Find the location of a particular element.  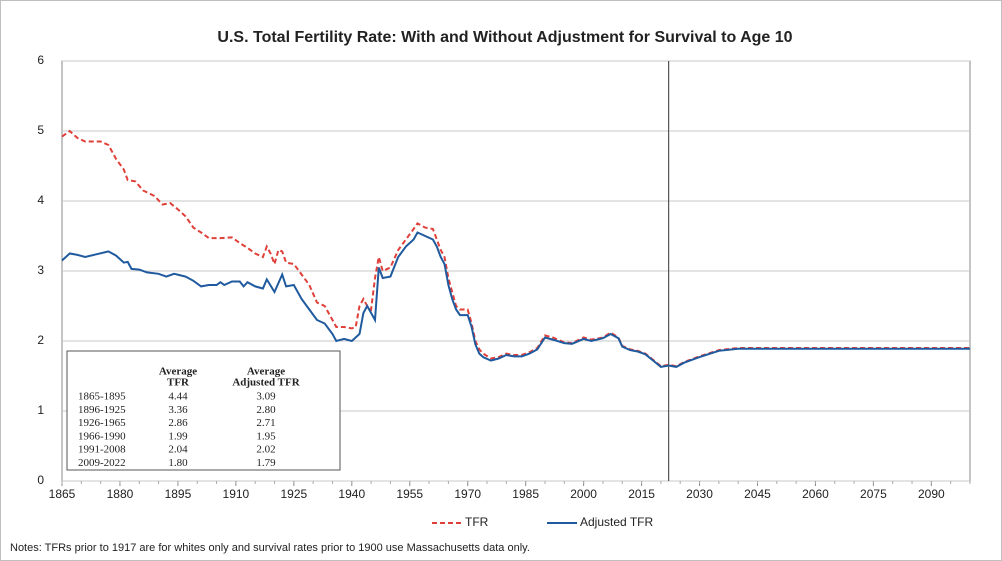

x-tick-label: 1940 is located at coordinates (351, 494).